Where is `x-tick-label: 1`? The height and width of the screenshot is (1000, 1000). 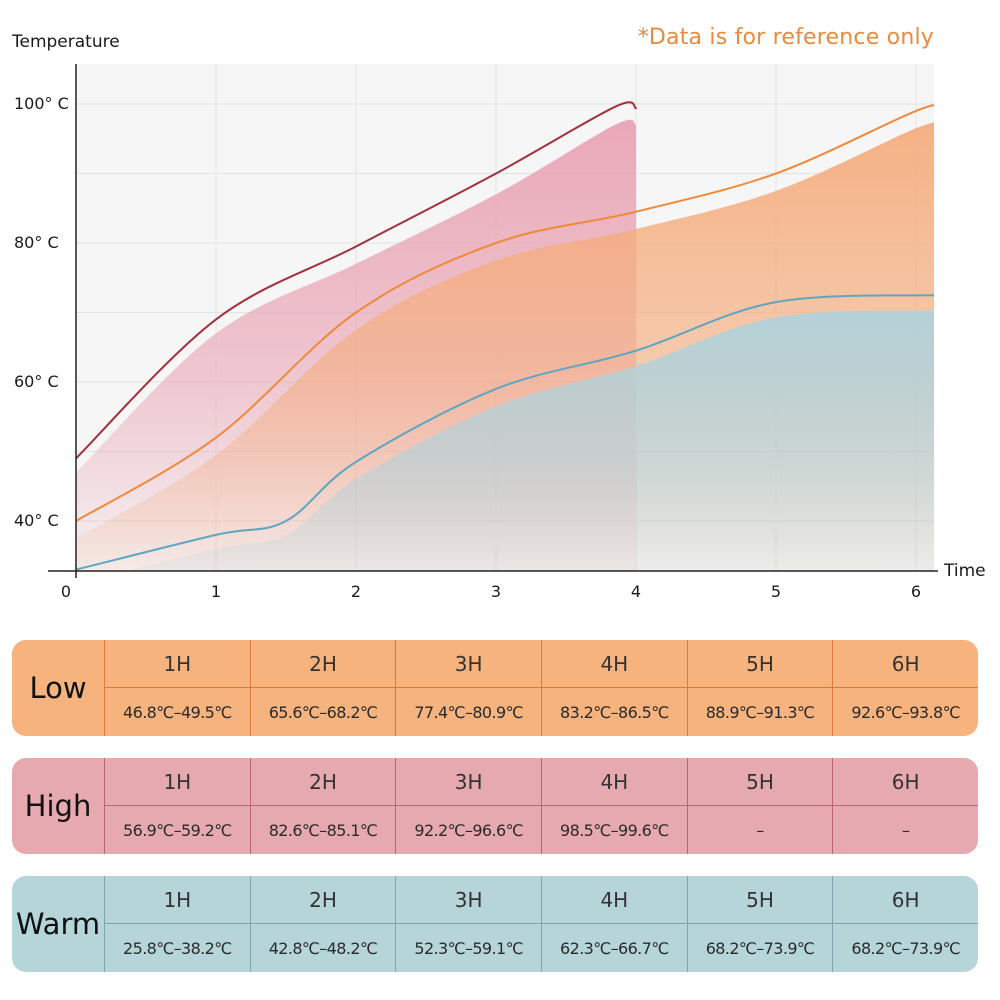 x-tick-label: 1 is located at coordinates (216, 591).